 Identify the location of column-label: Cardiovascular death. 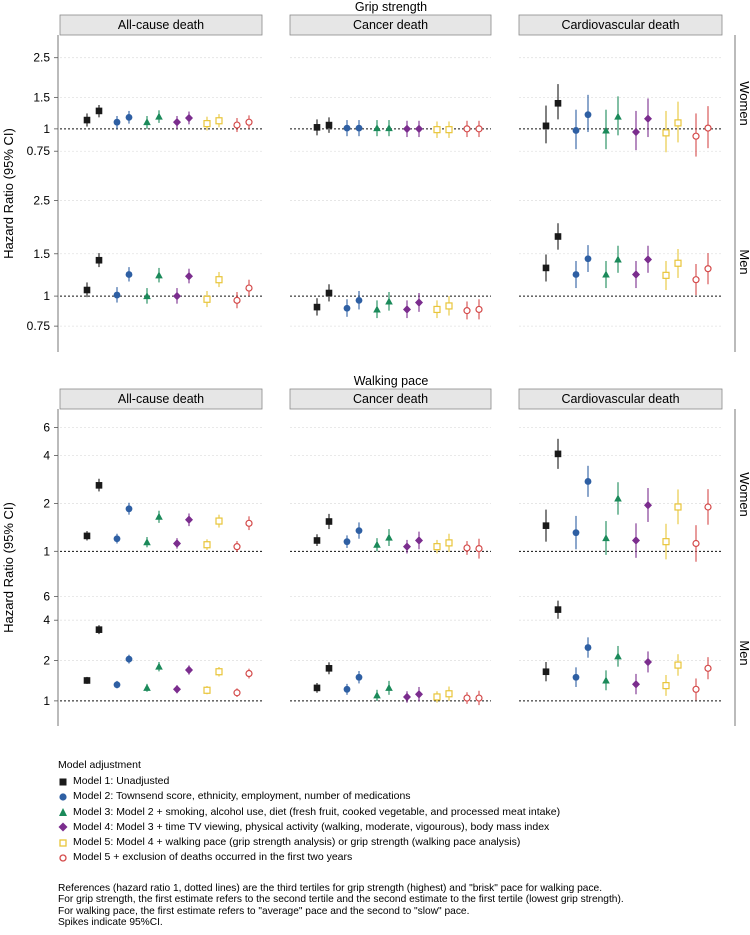
(620, 25).